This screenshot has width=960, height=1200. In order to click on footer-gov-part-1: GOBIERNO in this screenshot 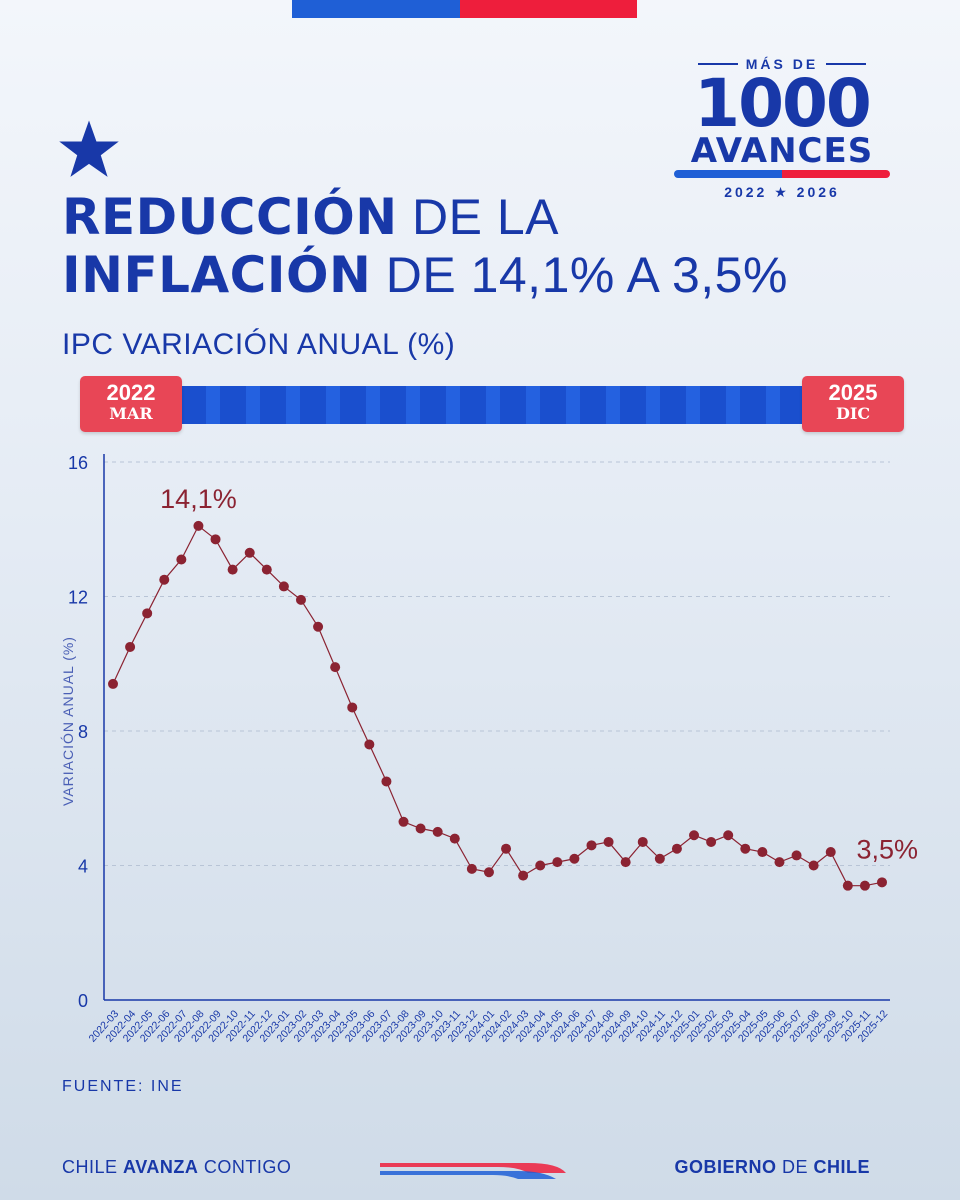, I will do `click(728, 1167)`.